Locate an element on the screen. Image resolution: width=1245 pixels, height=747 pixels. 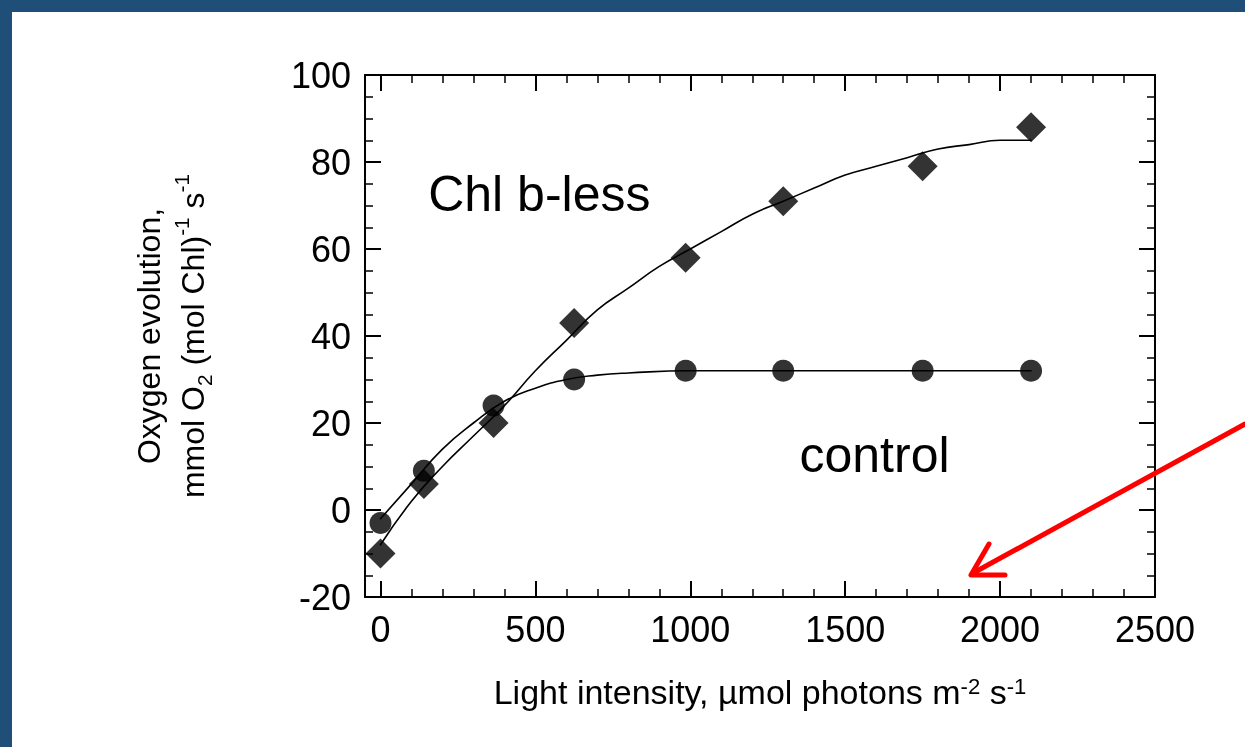
x-tick-label: 2500 is located at coordinates (1155, 629).